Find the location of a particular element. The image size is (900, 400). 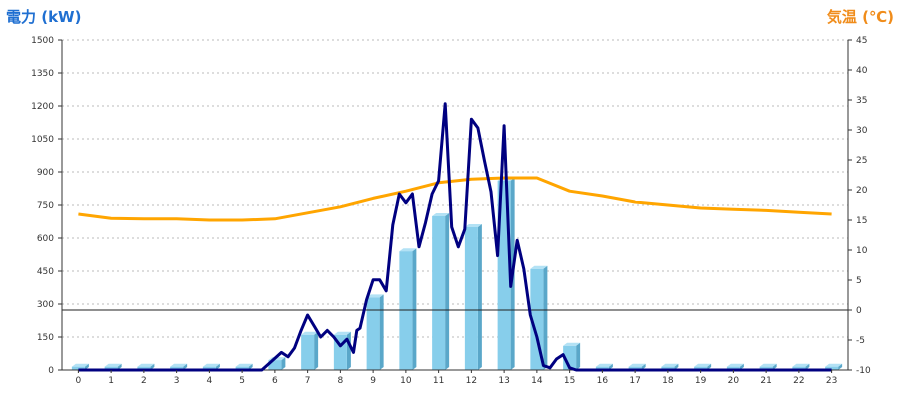

x-tick-label-16: 16 is located at coordinates (603, 381).